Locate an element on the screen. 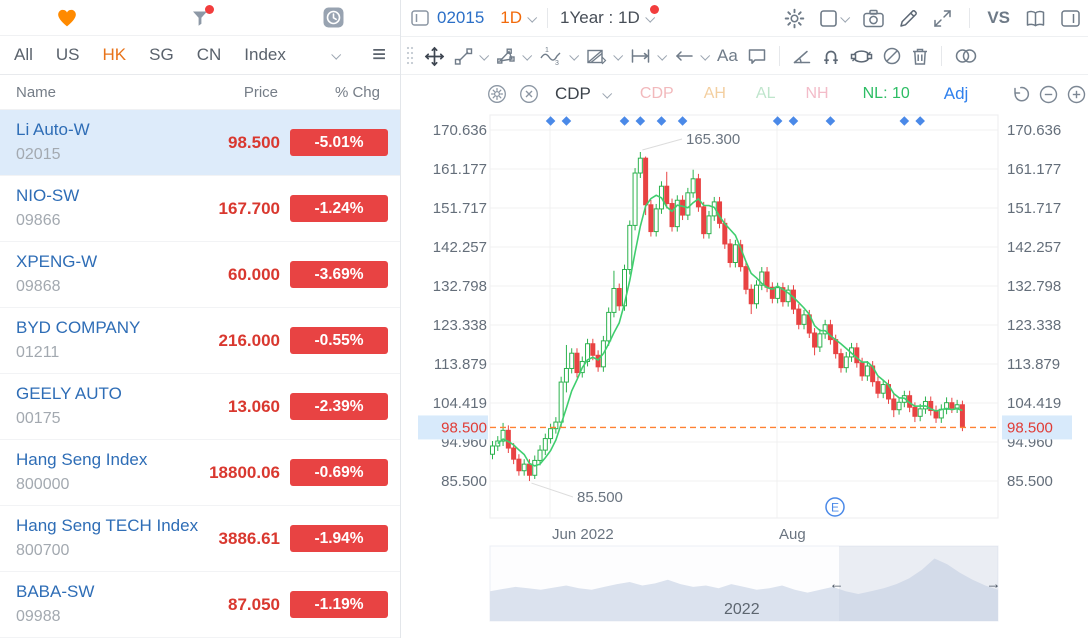  zoom-in-icon is located at coordinates (1076, 94).